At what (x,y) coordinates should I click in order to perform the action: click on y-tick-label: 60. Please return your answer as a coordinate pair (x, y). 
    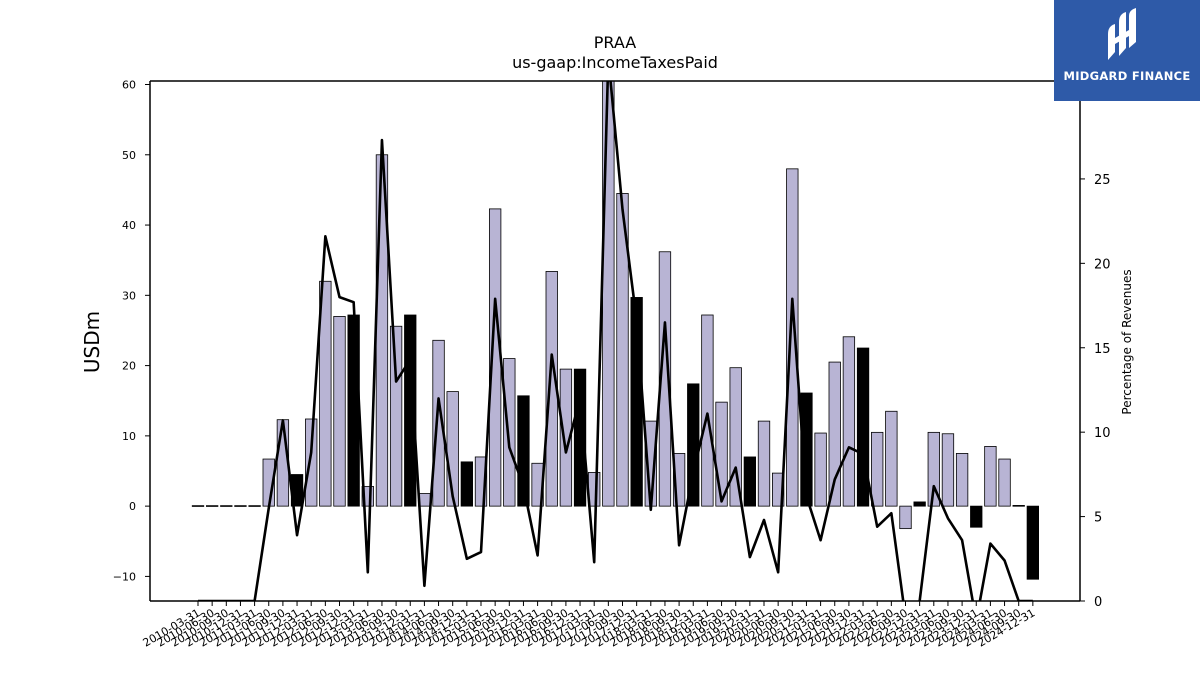
    Looking at the image, I should click on (129, 85).